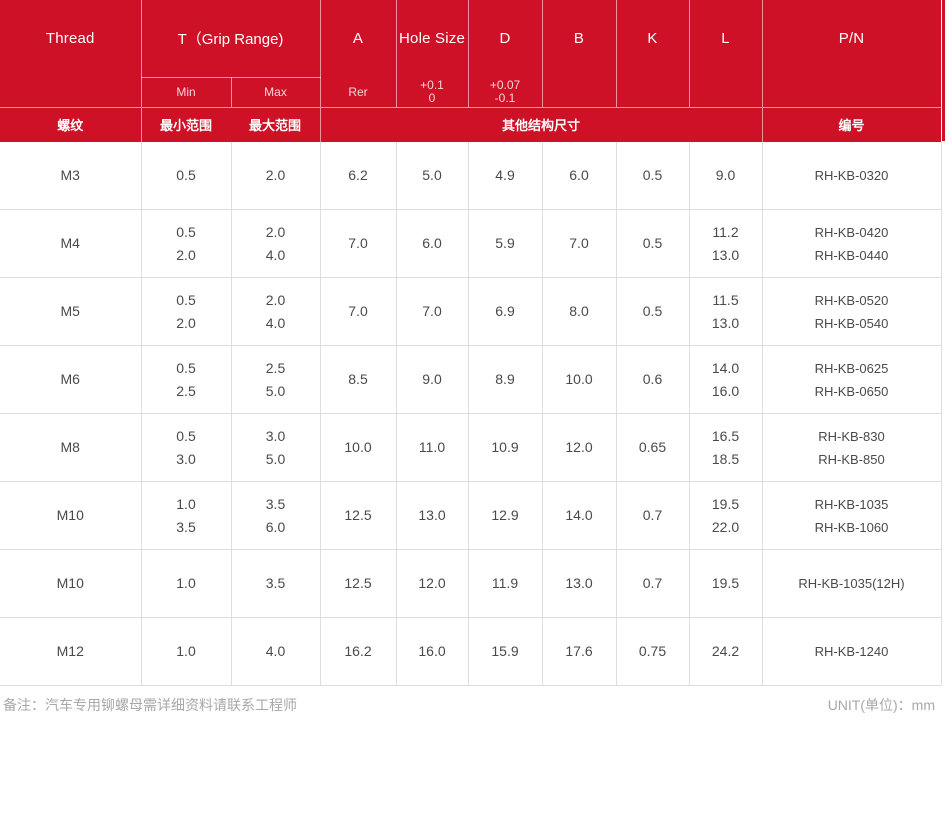 This screenshot has width=945, height=818. What do you see at coordinates (851, 447) in the screenshot?
I see `cell-pn: RH-KB-830 RH-KB-850` at bounding box center [851, 447].